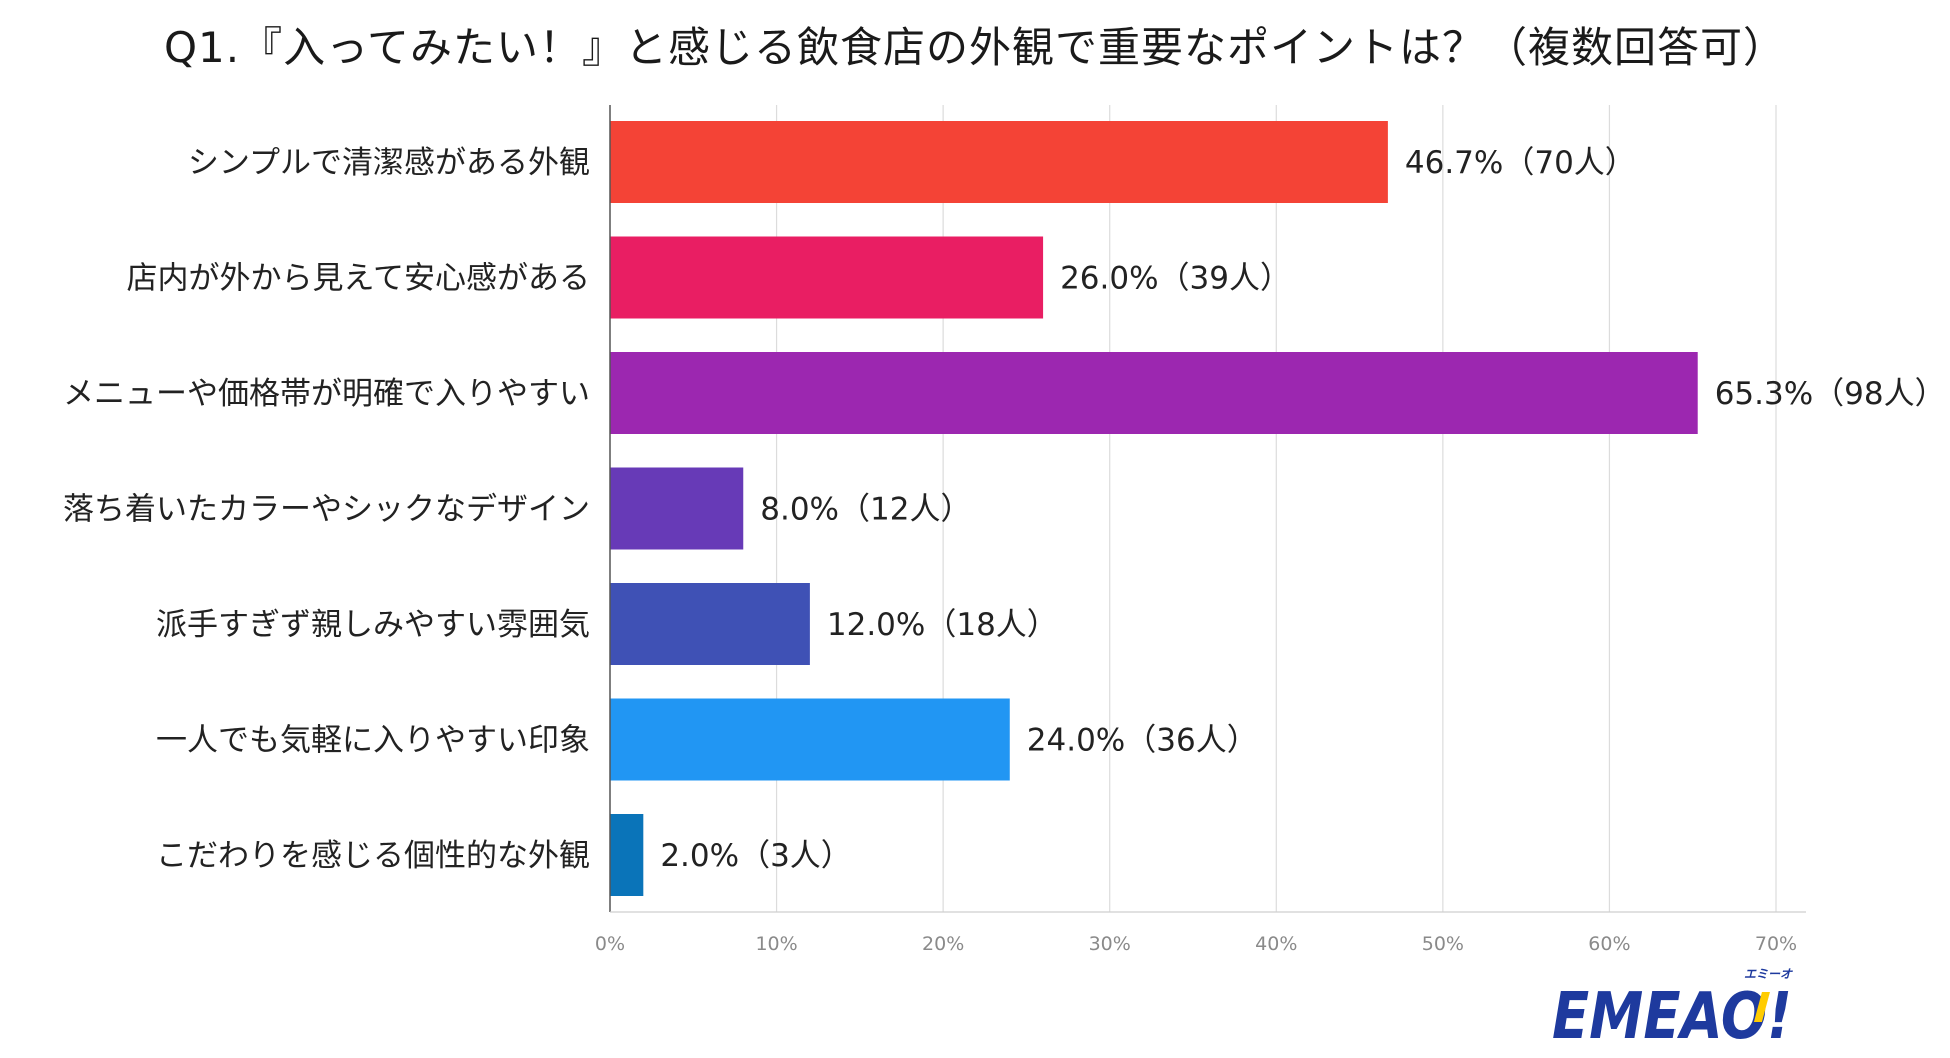  What do you see at coordinates (326, 394) in the screenshot?
I see `category-label: メニューや価格帯が明確で入りやすい` at bounding box center [326, 394].